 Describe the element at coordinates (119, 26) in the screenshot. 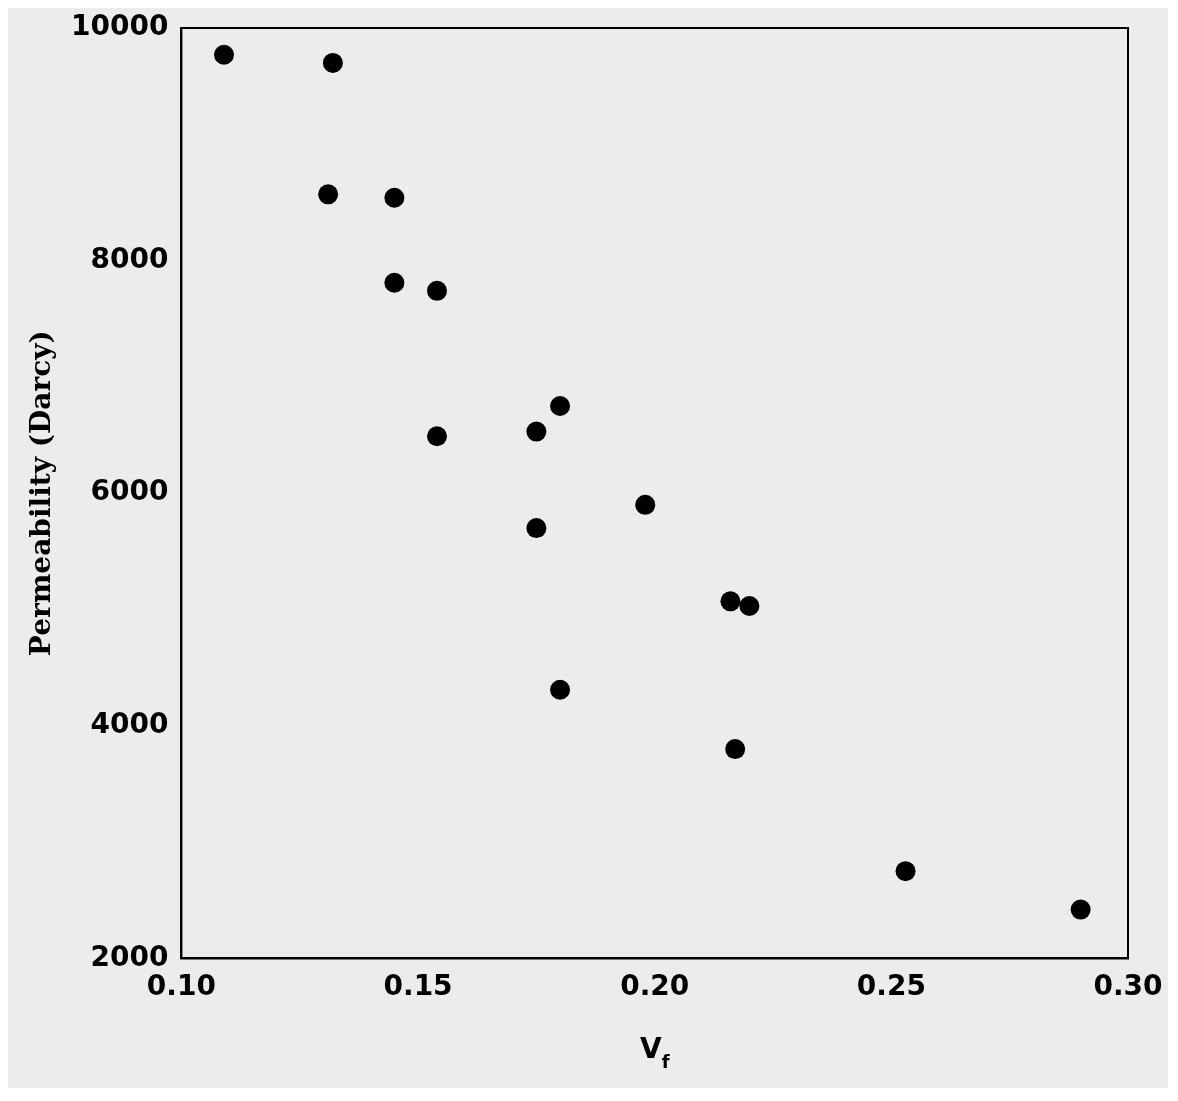

I see `y-tick-label: 10000` at that location.